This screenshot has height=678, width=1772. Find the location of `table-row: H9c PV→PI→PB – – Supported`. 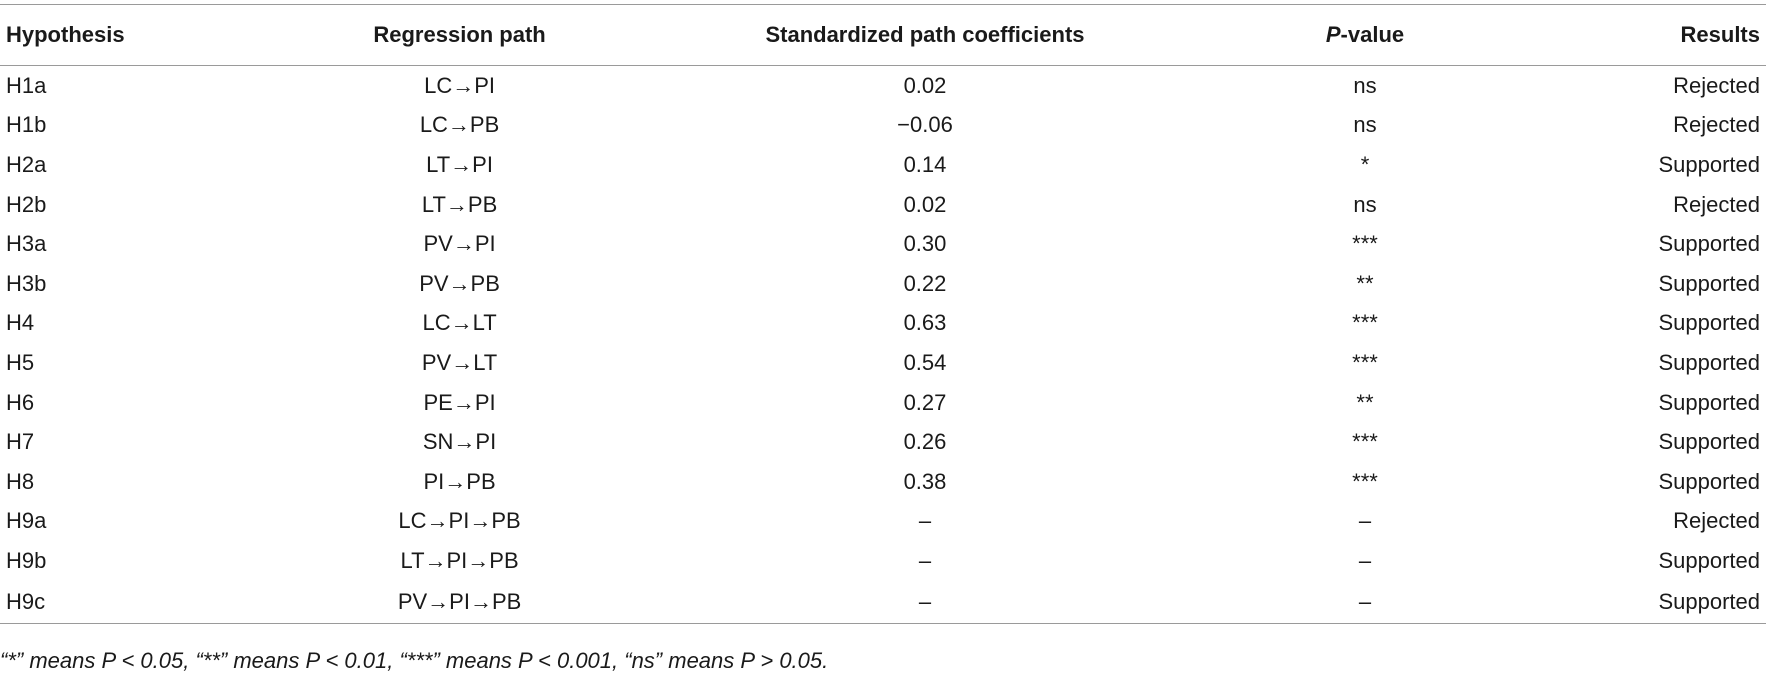

table-row: H9c PV→PI→PB – – Supported is located at coordinates (883, 602).